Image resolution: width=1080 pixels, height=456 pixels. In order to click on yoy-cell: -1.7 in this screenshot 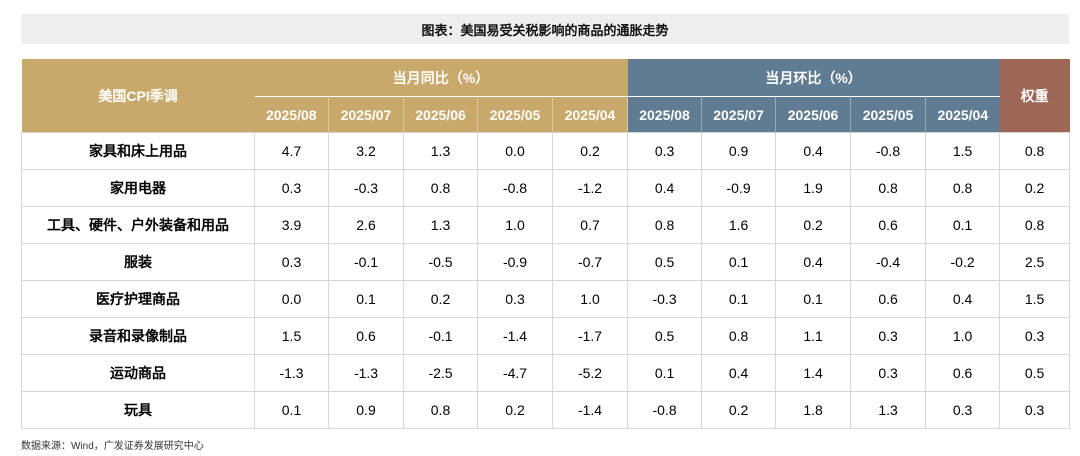, I will do `click(590, 336)`.